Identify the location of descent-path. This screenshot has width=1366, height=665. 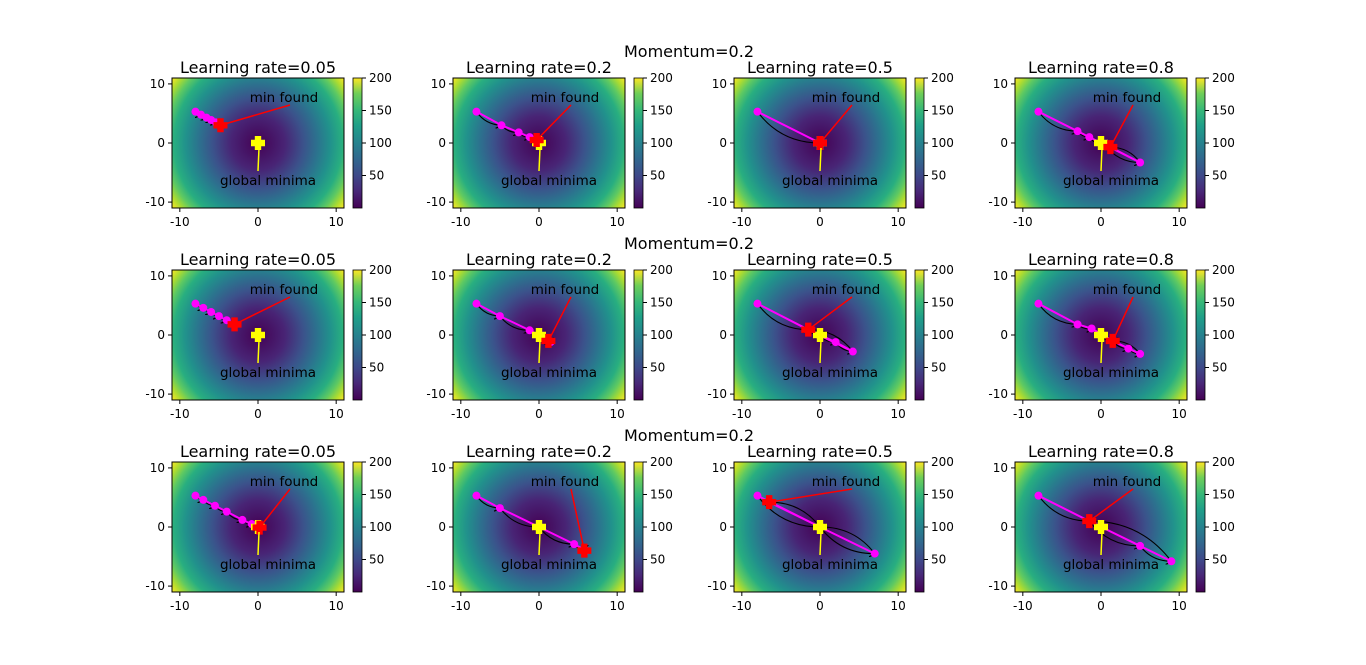
(789, 127).